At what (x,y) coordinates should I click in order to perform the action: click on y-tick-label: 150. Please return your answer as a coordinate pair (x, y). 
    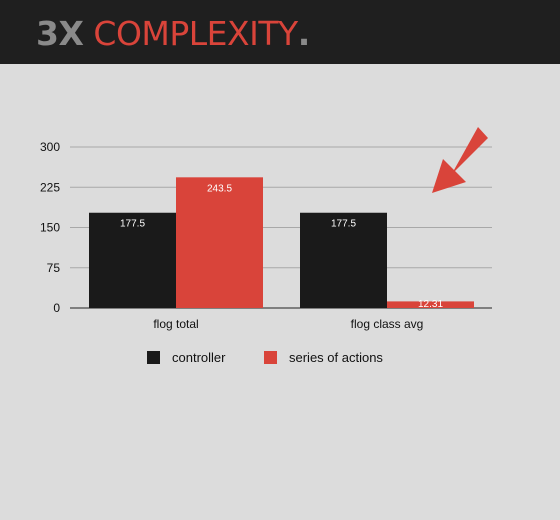
    Looking at the image, I should click on (50, 228).